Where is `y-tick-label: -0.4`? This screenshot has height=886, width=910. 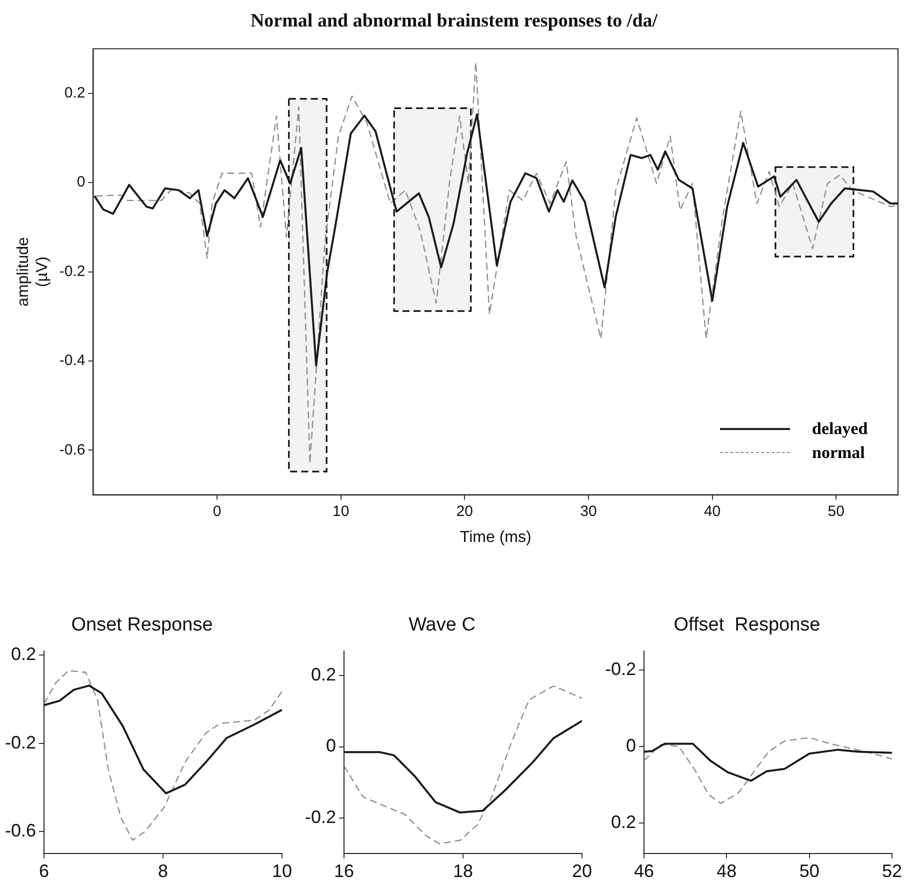
y-tick-label: -0.4 is located at coordinates (72, 361).